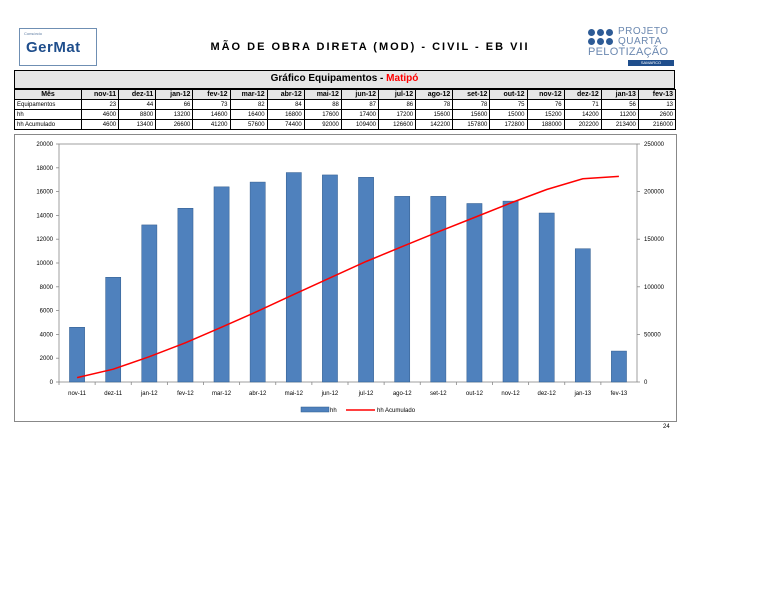  I want to click on x-axis-tick-label: dez-12, so click(547, 394).